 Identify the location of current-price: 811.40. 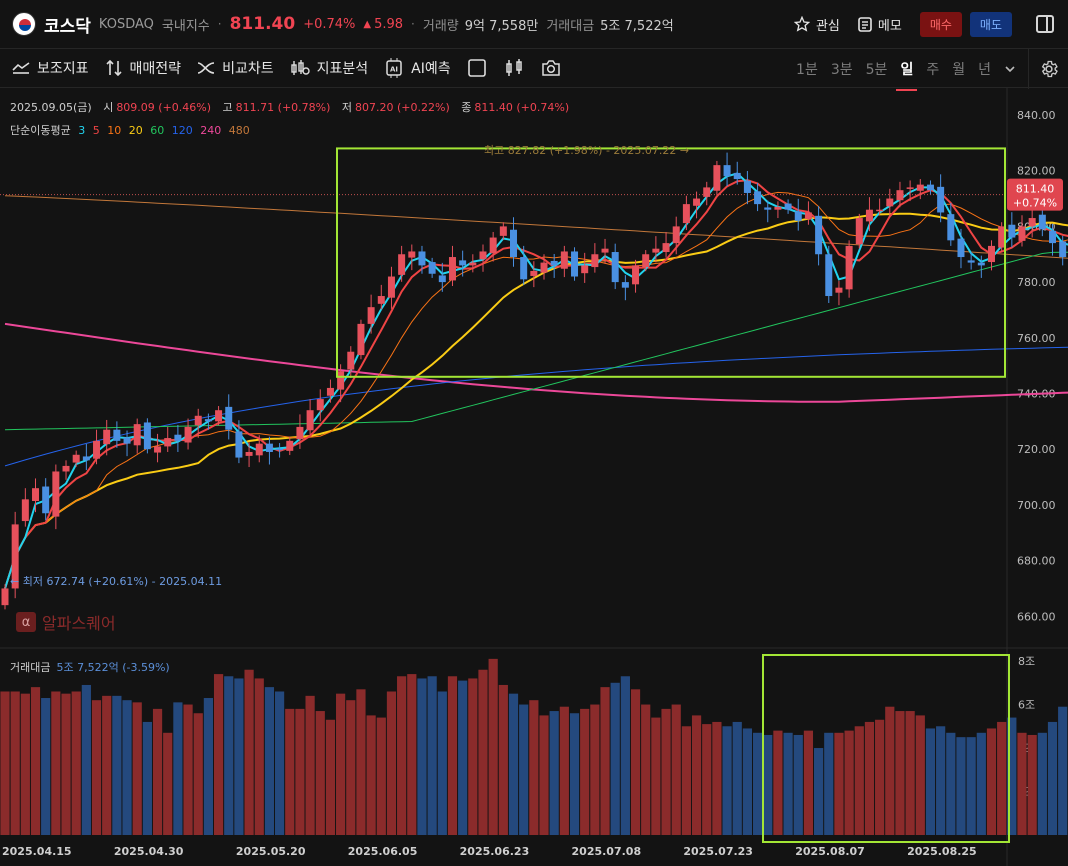
(262, 24).